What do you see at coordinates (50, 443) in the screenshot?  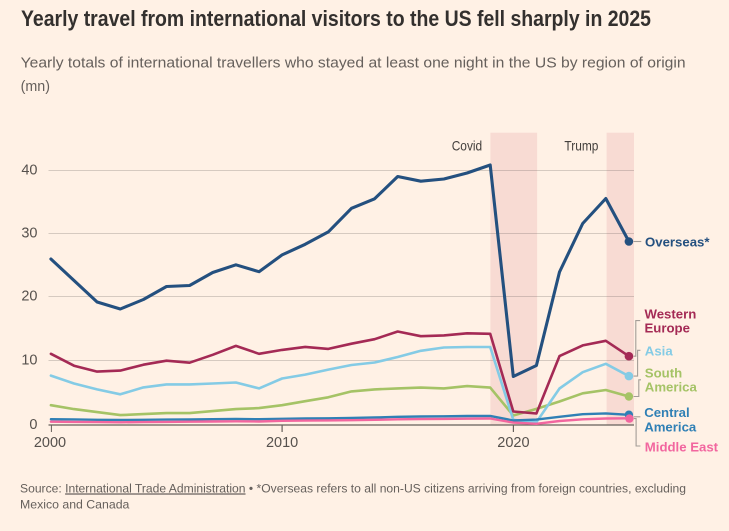 I see `svg-text: 2000` at bounding box center [50, 443].